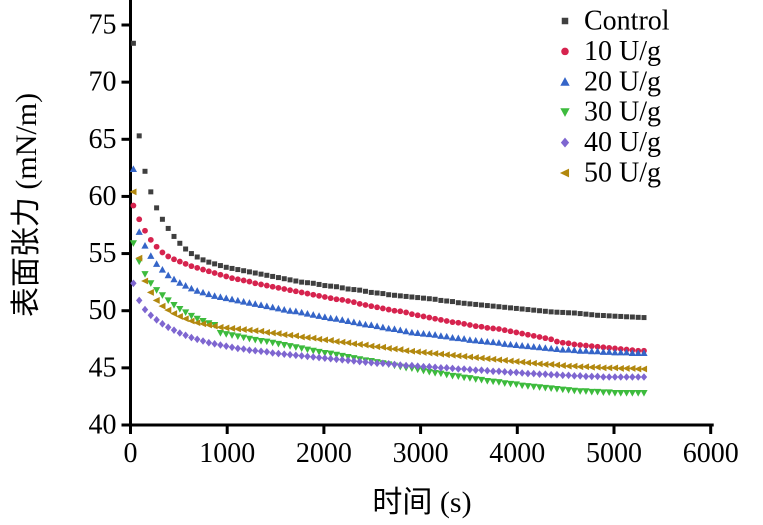  Describe the element at coordinates (131, 453) in the screenshot. I see `x-tick-label: 0` at that location.